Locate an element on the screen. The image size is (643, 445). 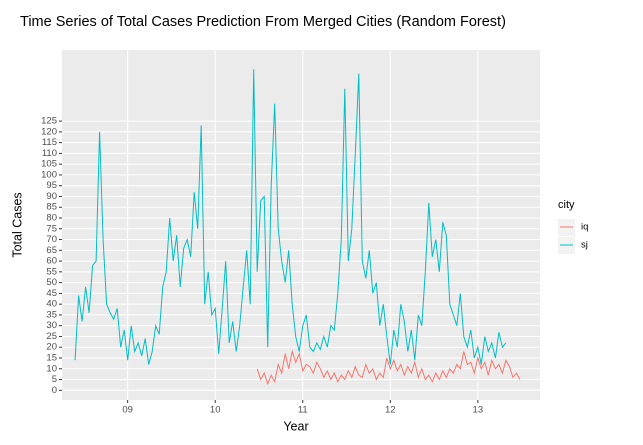
y-tick-label: 125 is located at coordinates (49, 121).